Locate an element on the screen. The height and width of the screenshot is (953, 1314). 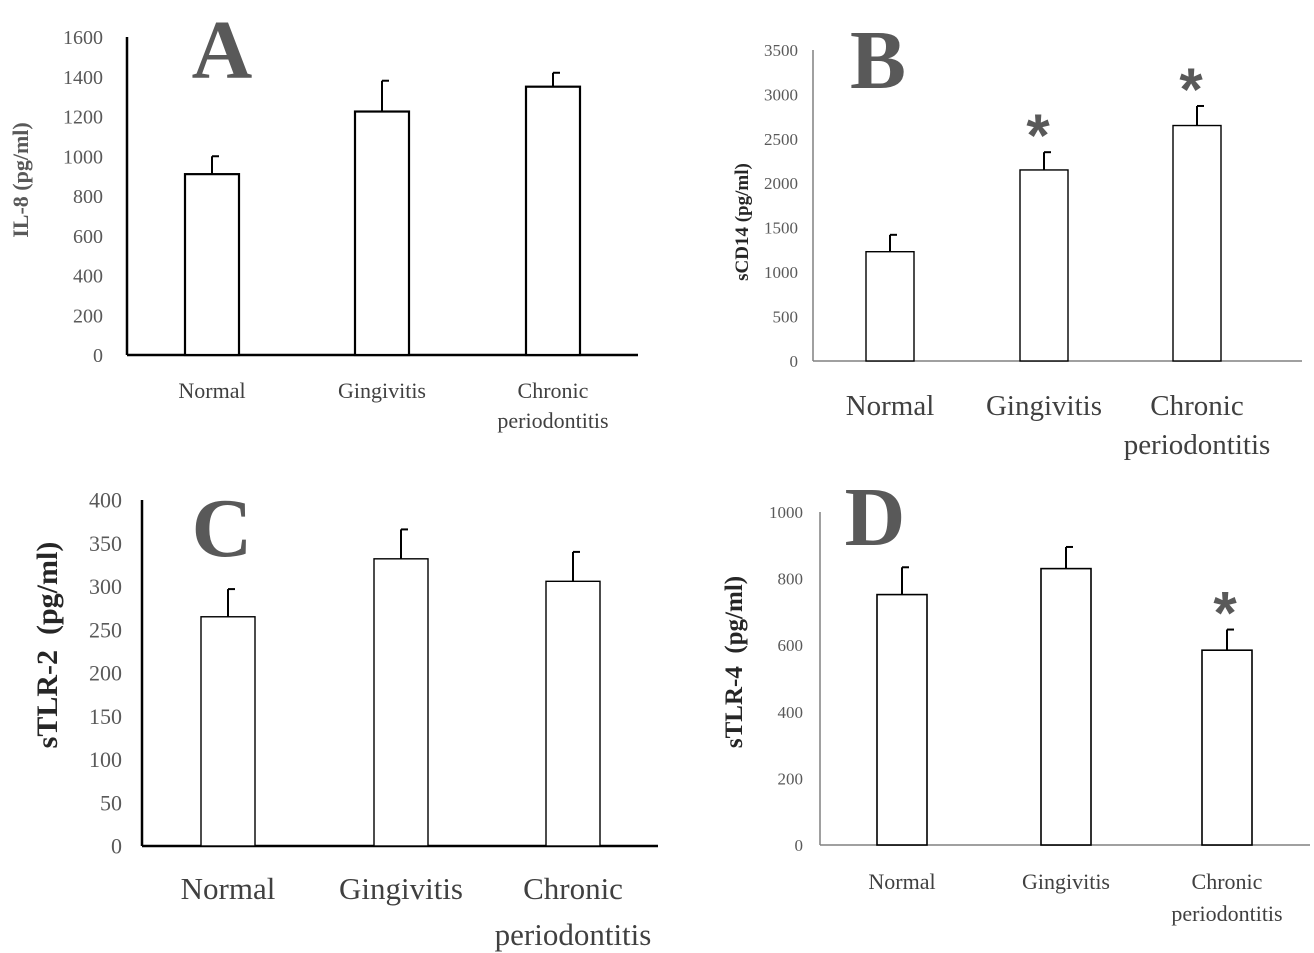
y-tick-label: 150 is located at coordinates (105, 716).